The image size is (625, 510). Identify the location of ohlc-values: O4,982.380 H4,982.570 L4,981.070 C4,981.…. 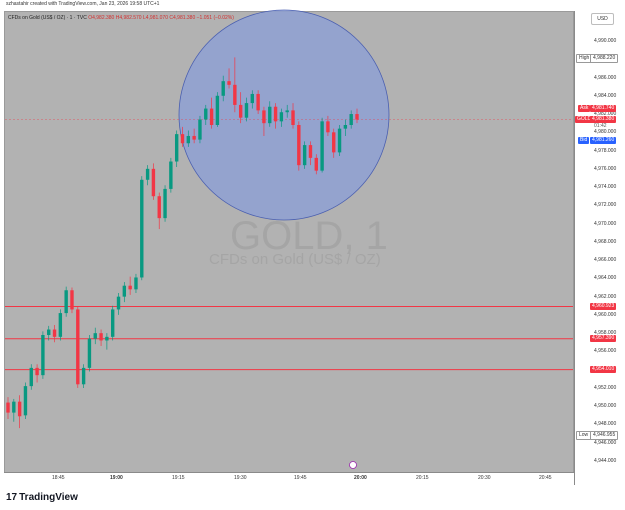
(161, 18).